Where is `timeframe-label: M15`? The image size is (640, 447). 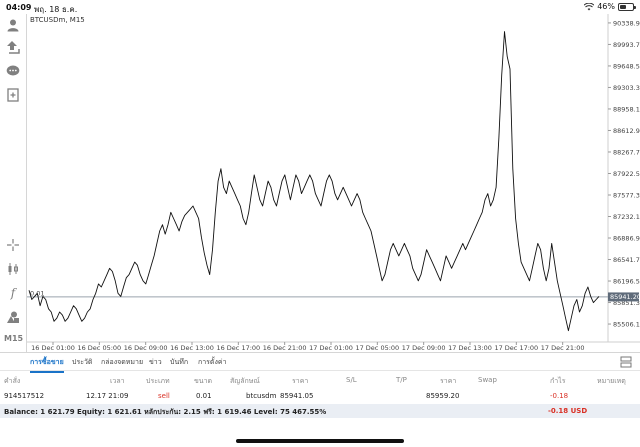 timeframe-label: M15 is located at coordinates (14, 338).